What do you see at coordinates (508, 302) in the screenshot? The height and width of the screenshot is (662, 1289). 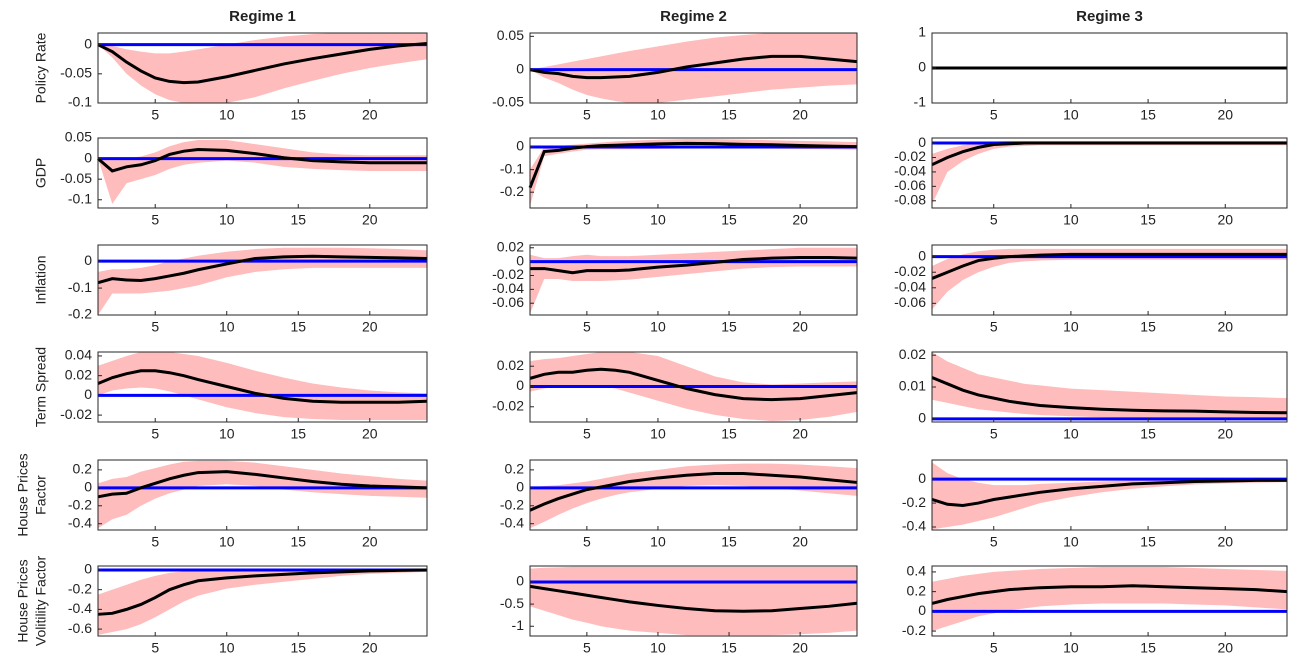 I see `y-tick-label: -0.06` at bounding box center [508, 302].